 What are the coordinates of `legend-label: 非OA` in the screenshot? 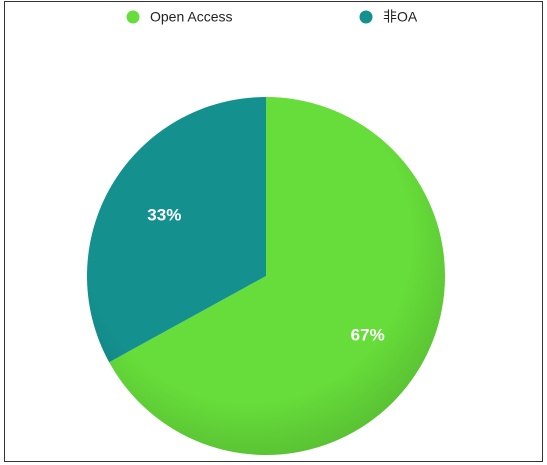 It's located at (400, 17).